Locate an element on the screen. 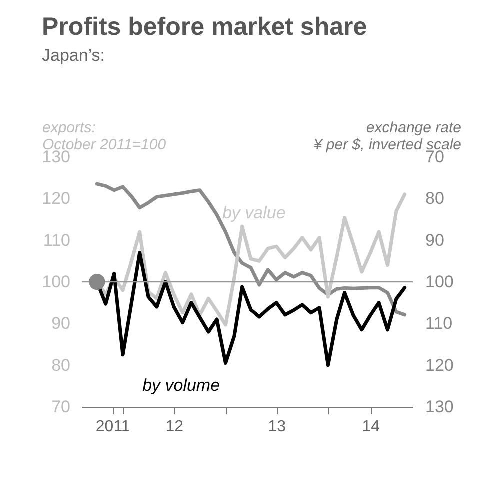  x-tick-label: 14 is located at coordinates (371, 427).